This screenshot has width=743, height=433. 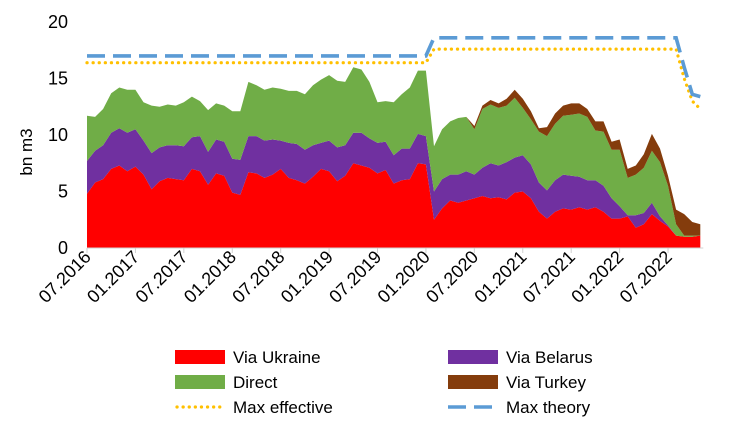 What do you see at coordinates (546, 382) in the screenshot?
I see `legend-label: Via Turkey` at bounding box center [546, 382].